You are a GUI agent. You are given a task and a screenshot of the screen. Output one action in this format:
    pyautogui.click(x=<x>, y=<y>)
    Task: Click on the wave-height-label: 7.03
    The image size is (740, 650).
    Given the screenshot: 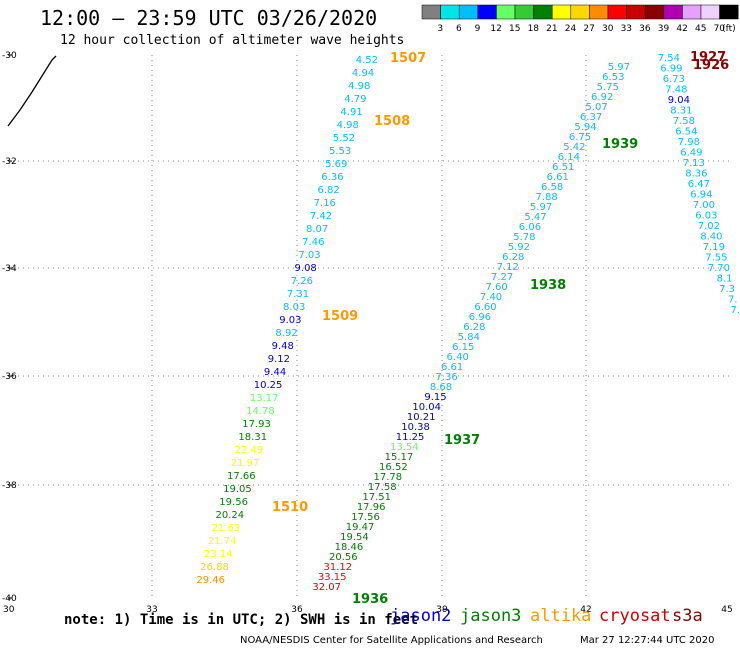 What is the action you would take?
    pyautogui.click(x=309, y=255)
    